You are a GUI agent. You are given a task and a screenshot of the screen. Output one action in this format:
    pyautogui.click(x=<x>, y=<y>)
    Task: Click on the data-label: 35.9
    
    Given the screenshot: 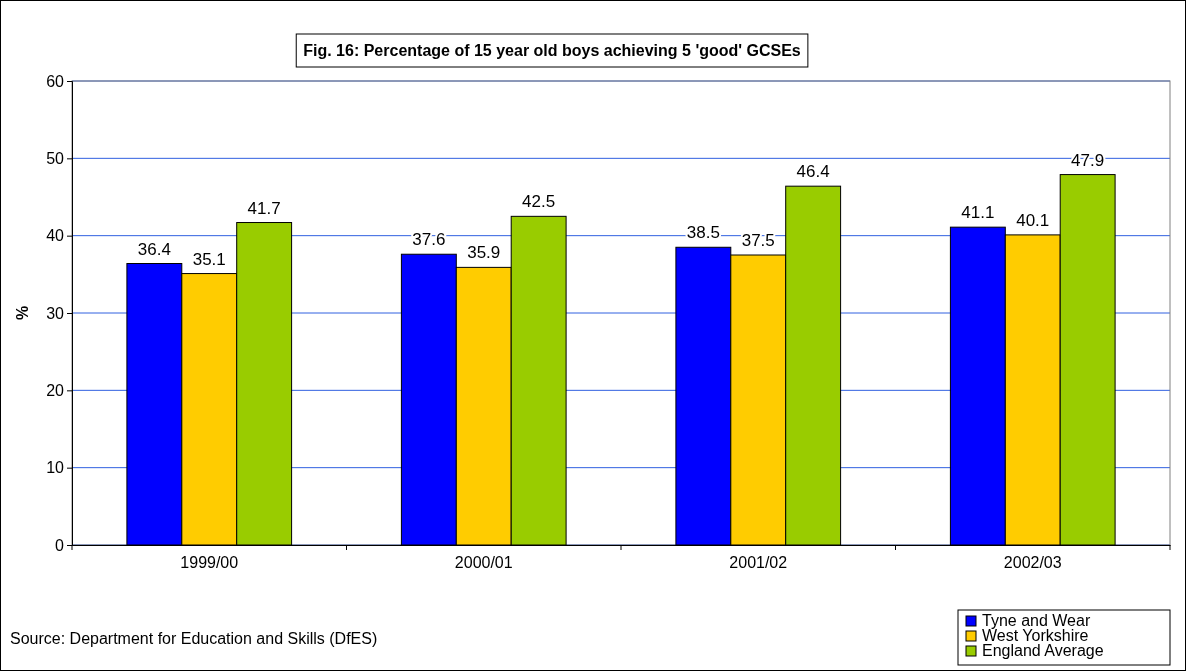 What is the action you would take?
    pyautogui.click(x=484, y=253)
    